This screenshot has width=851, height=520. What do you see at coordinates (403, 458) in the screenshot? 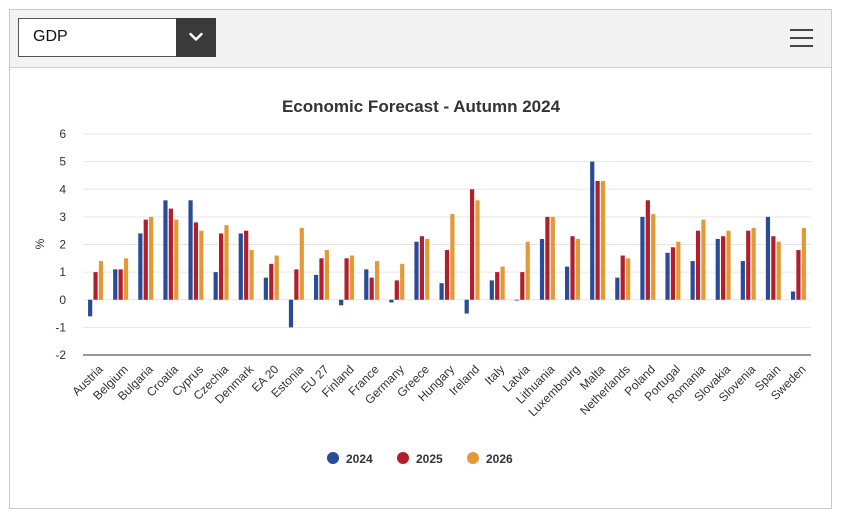
I see `legend-swatch` at bounding box center [403, 458].